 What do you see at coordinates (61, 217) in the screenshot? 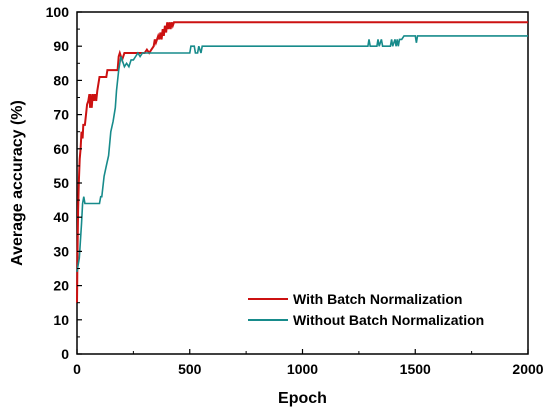
I see `y-tick-label: 40` at bounding box center [61, 217].